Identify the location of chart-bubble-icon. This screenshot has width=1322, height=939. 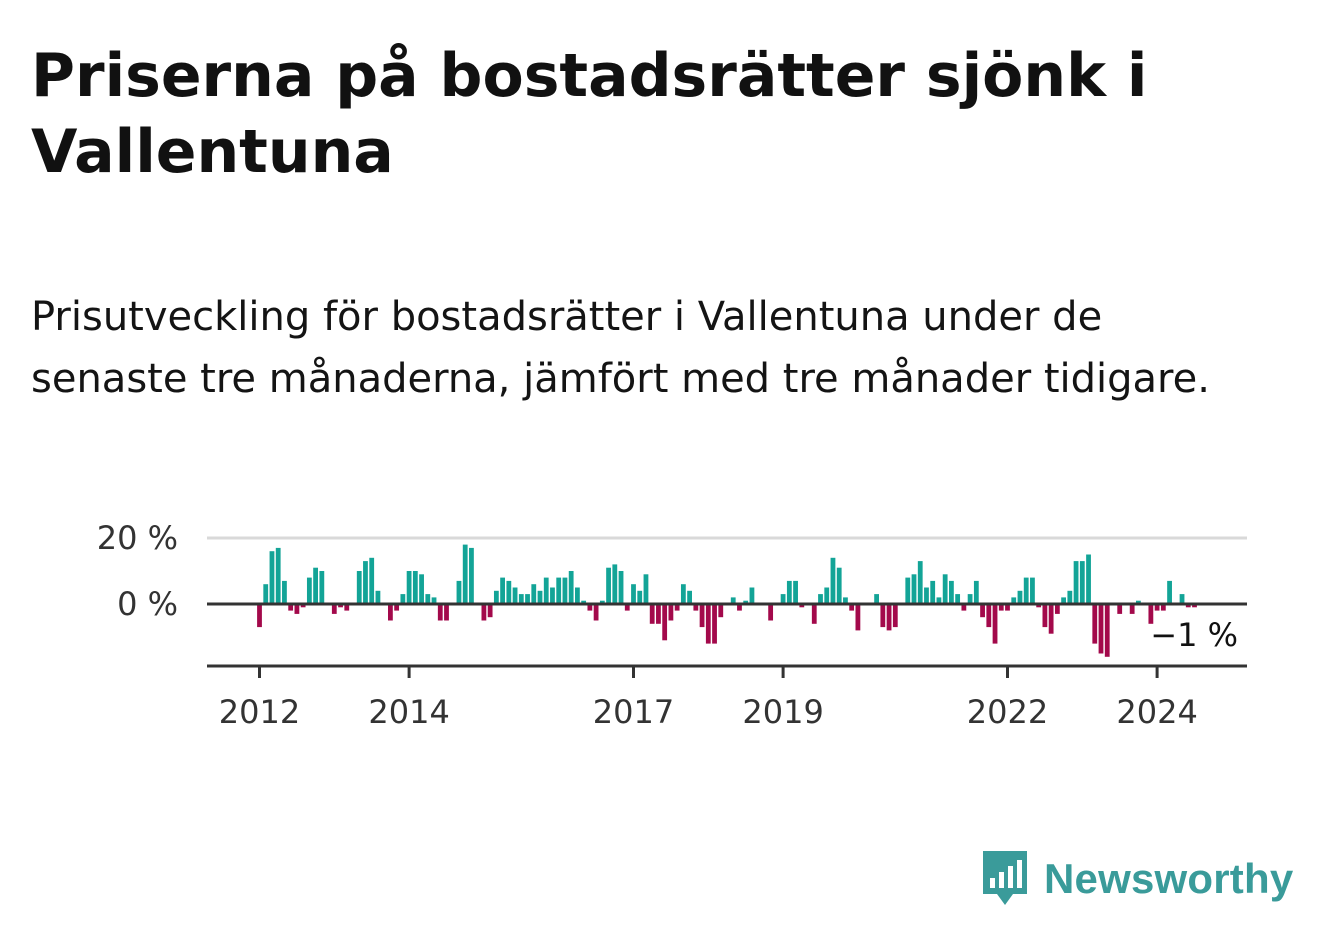
(1005, 878).